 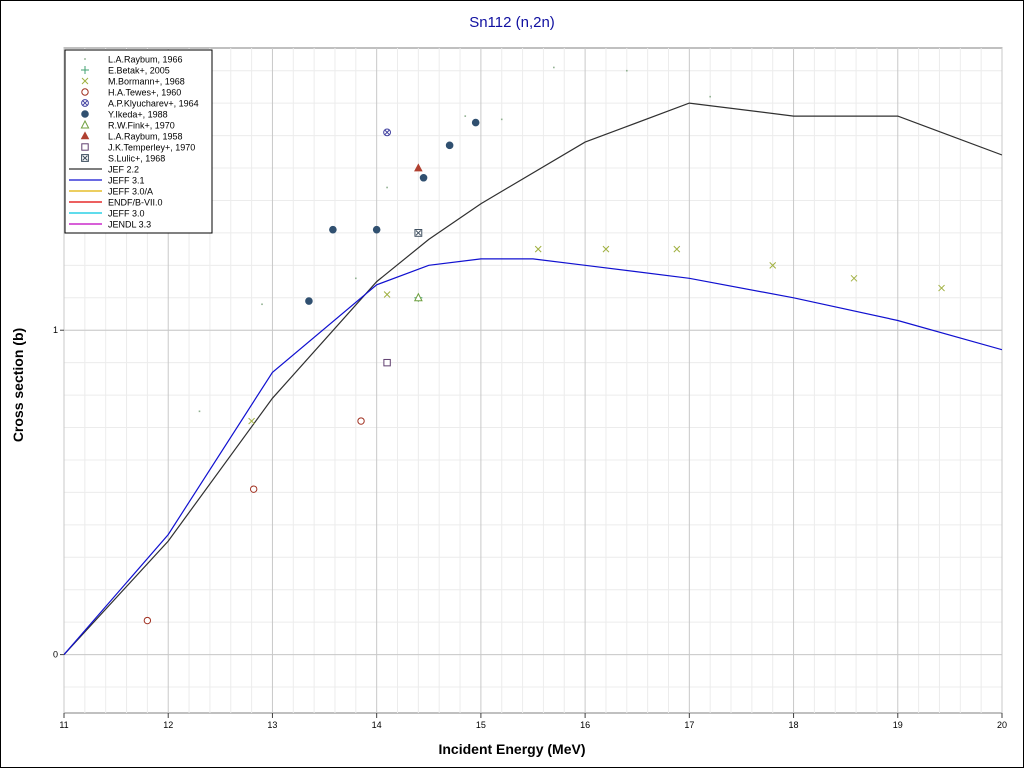 I want to click on legend-label: L.A.Raybum, 1966, so click(x=145, y=60).